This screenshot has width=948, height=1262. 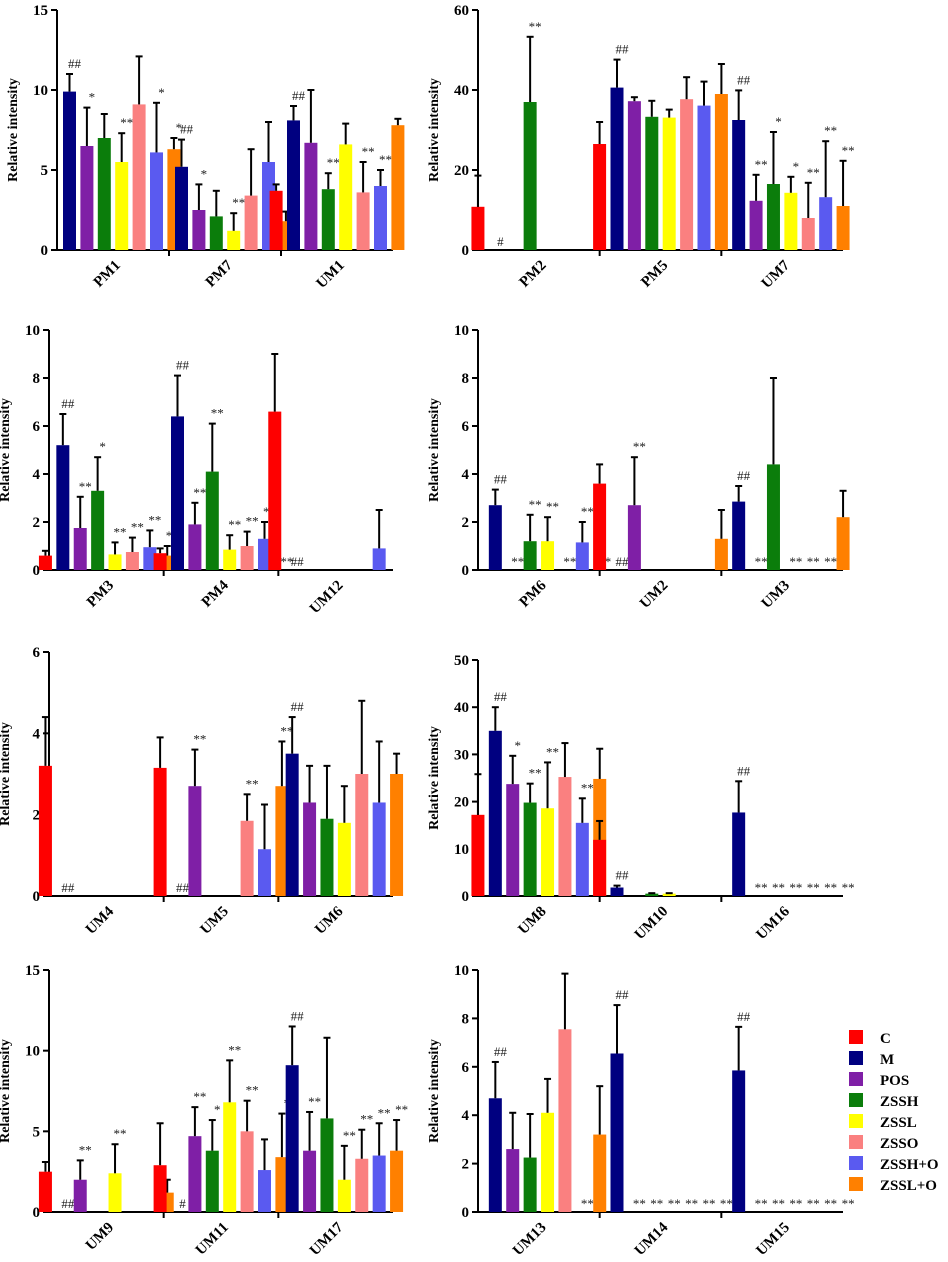 I want to click on category-label: UM13, so click(x=530, y=1240).